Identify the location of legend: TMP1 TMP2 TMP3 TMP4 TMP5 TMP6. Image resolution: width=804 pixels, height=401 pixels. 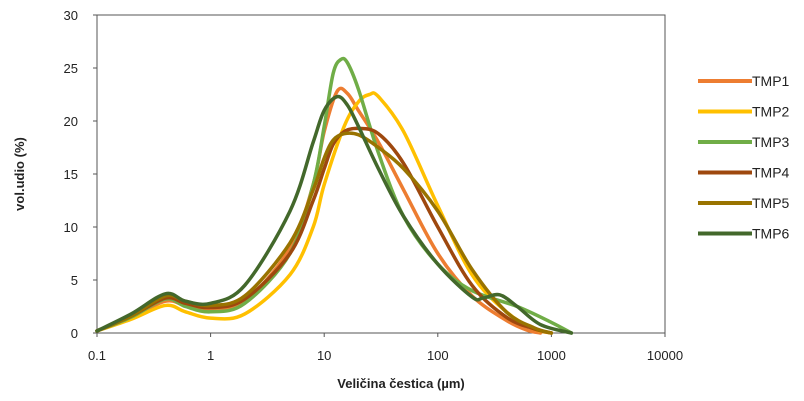
(744, 157).